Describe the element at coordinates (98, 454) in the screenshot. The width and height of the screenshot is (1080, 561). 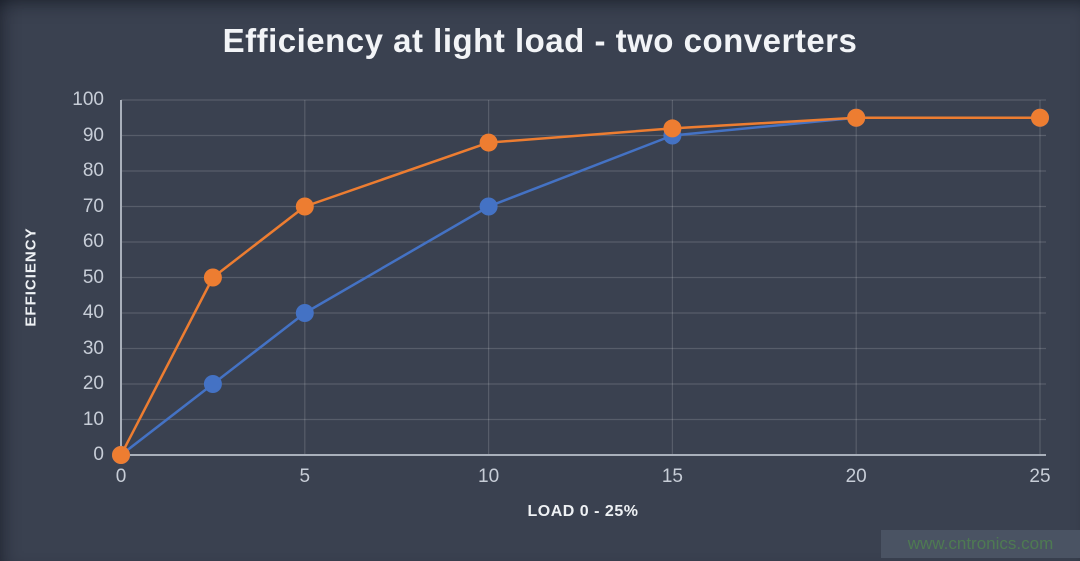
I see `y-tick-label: 0` at that location.